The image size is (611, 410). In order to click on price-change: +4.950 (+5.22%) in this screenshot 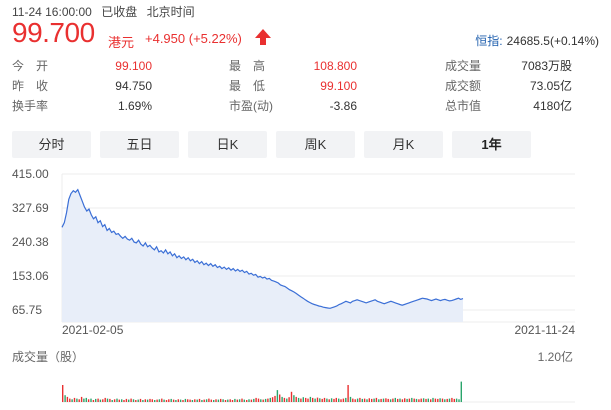, I will do `click(193, 38)`.